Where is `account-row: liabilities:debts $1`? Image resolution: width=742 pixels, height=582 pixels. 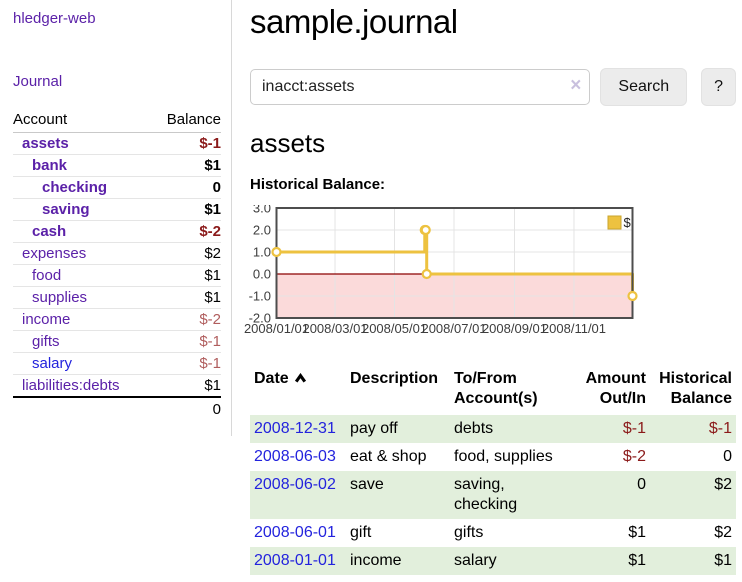
account-row: liabilities:debts $1 is located at coordinates (117, 386).